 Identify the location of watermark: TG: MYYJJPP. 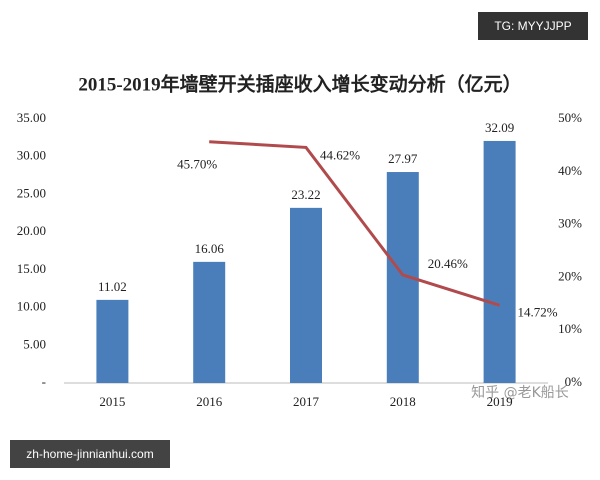
(532, 26).